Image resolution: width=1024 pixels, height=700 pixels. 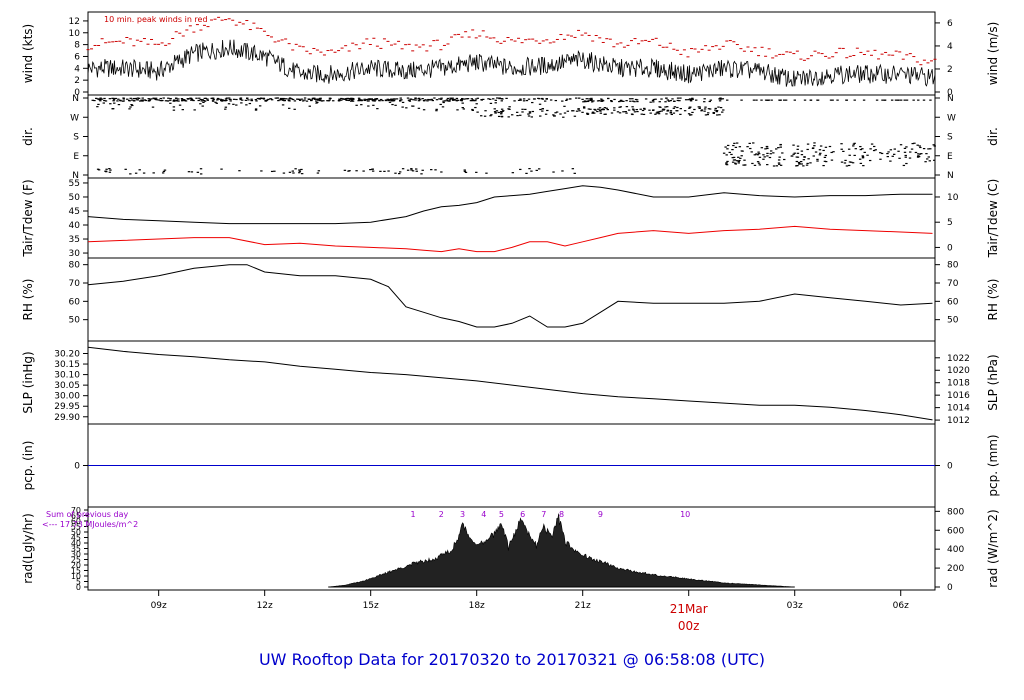 I want to click on radiation-sum-value: <--- 17.73 MJoules/m^2, so click(x=90, y=524).